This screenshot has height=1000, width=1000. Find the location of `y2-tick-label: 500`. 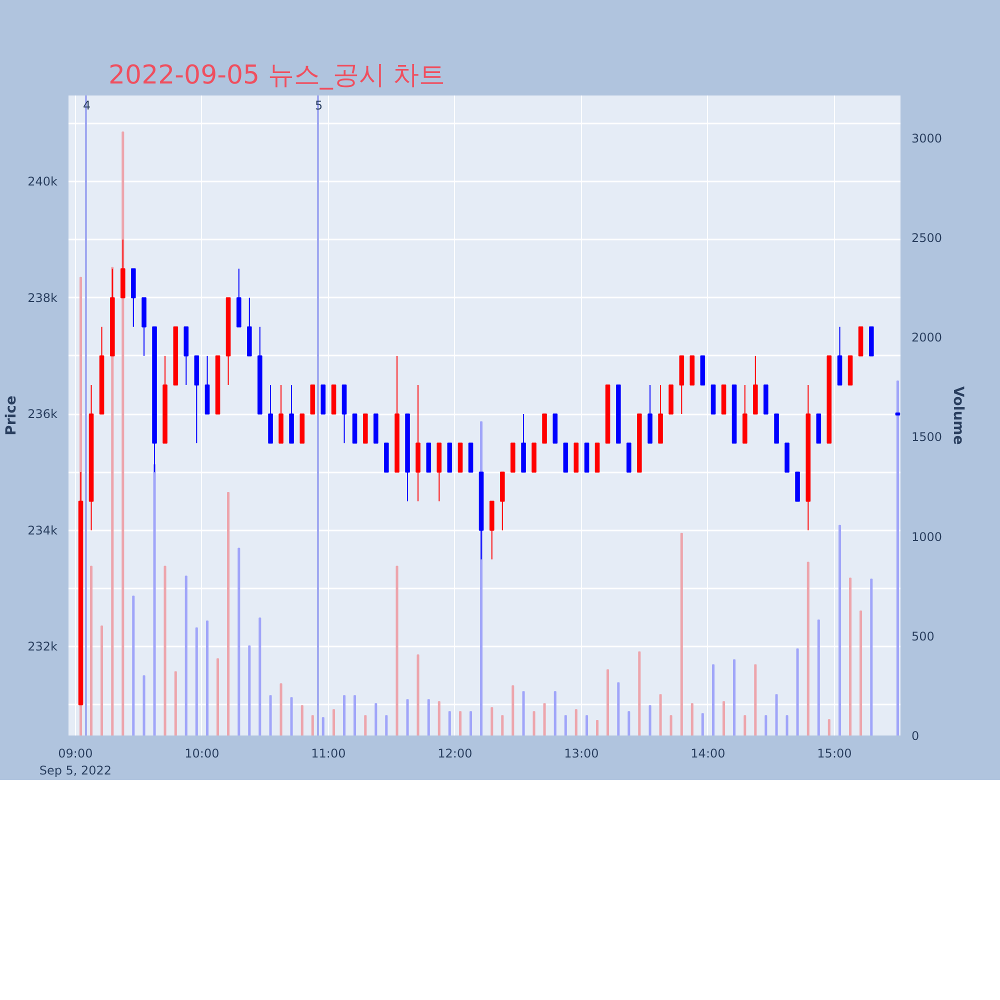

y2-tick-label: 500 is located at coordinates (923, 636).